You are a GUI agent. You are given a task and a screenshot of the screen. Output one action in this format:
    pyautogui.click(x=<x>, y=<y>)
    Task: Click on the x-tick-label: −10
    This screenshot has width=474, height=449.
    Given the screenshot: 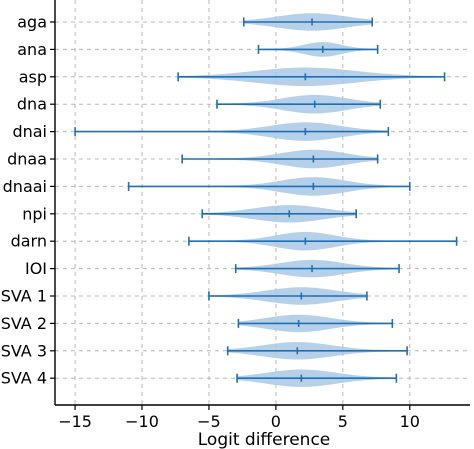 What is the action you would take?
    pyautogui.click(x=142, y=421)
    